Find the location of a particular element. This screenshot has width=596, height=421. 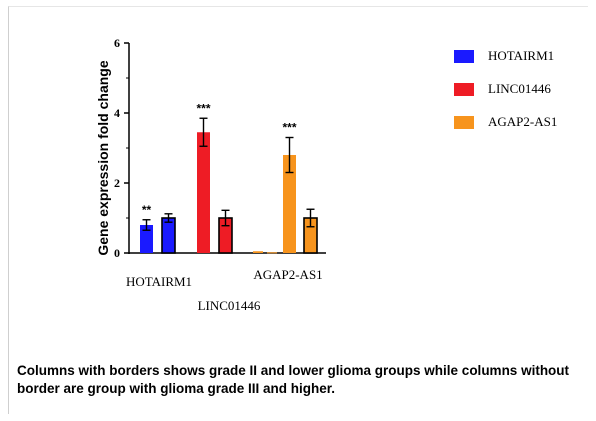

y-tick-label: 2 is located at coordinates (117, 183).